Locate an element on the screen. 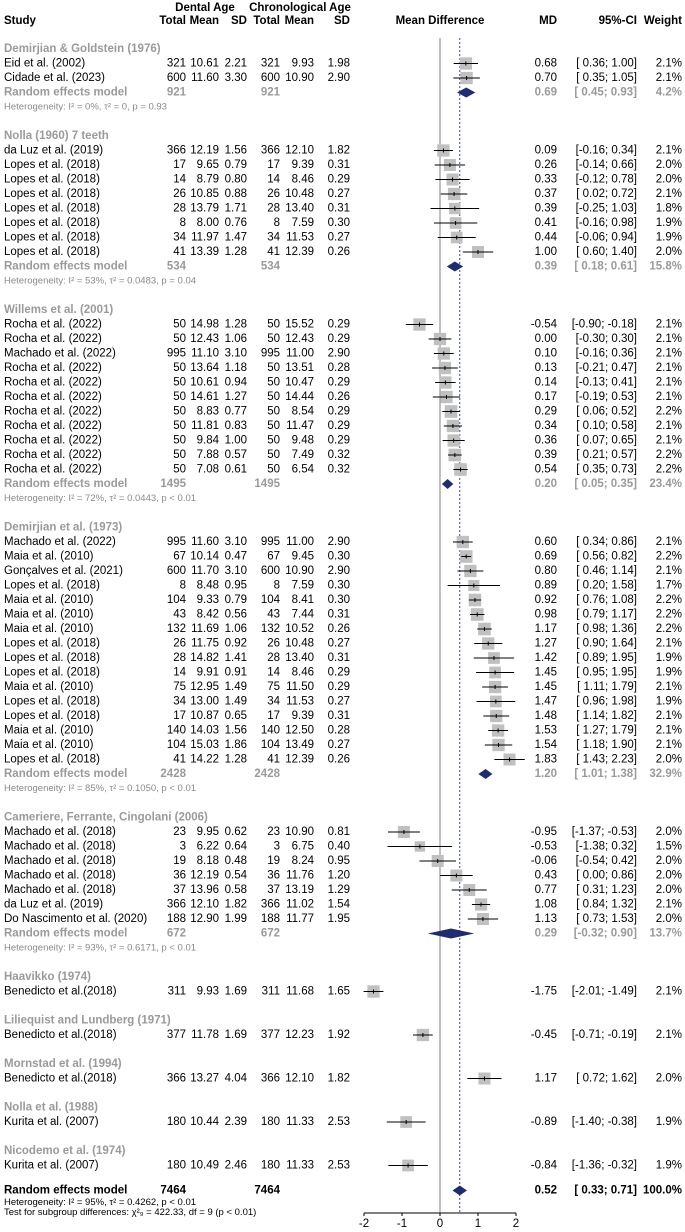 The image size is (685, 1232). table-cell: 10.48 is located at coordinates (299, 194).